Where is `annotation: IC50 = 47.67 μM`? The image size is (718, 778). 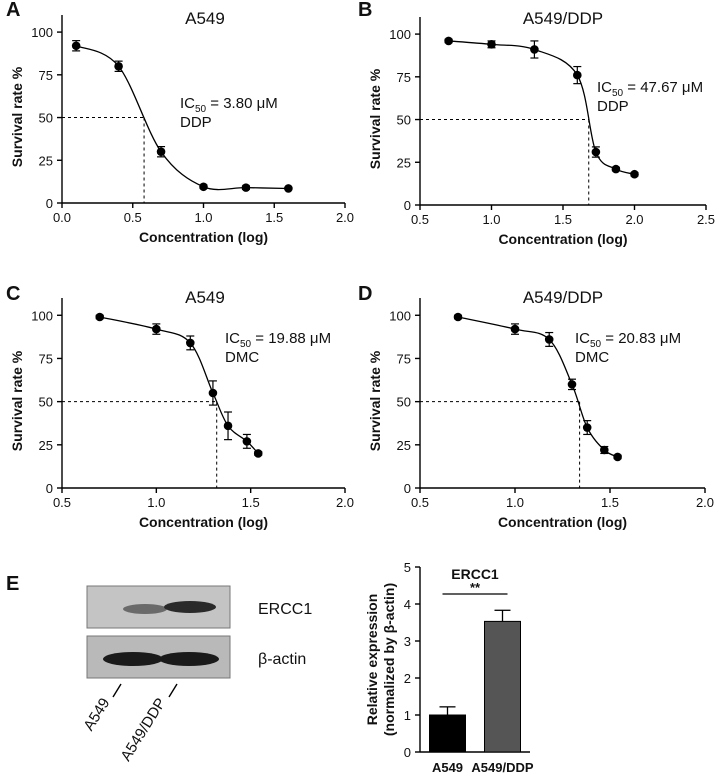 annotation: IC50 = 47.67 μM is located at coordinates (650, 89).